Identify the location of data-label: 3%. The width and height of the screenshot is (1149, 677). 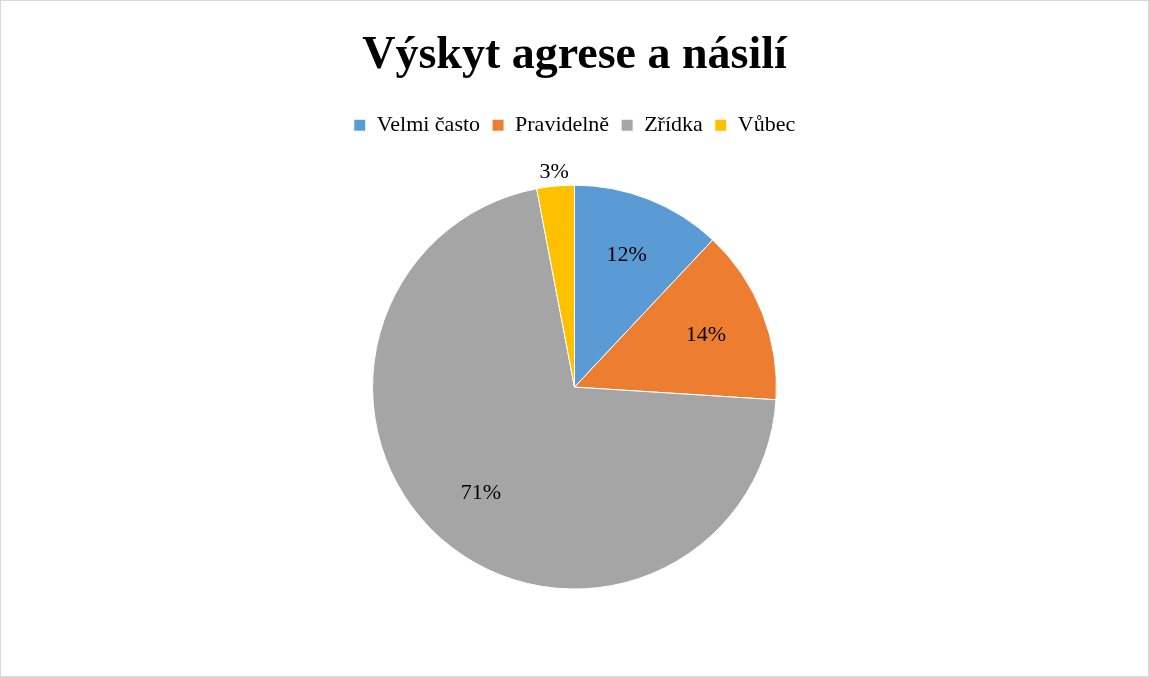
(554, 170).